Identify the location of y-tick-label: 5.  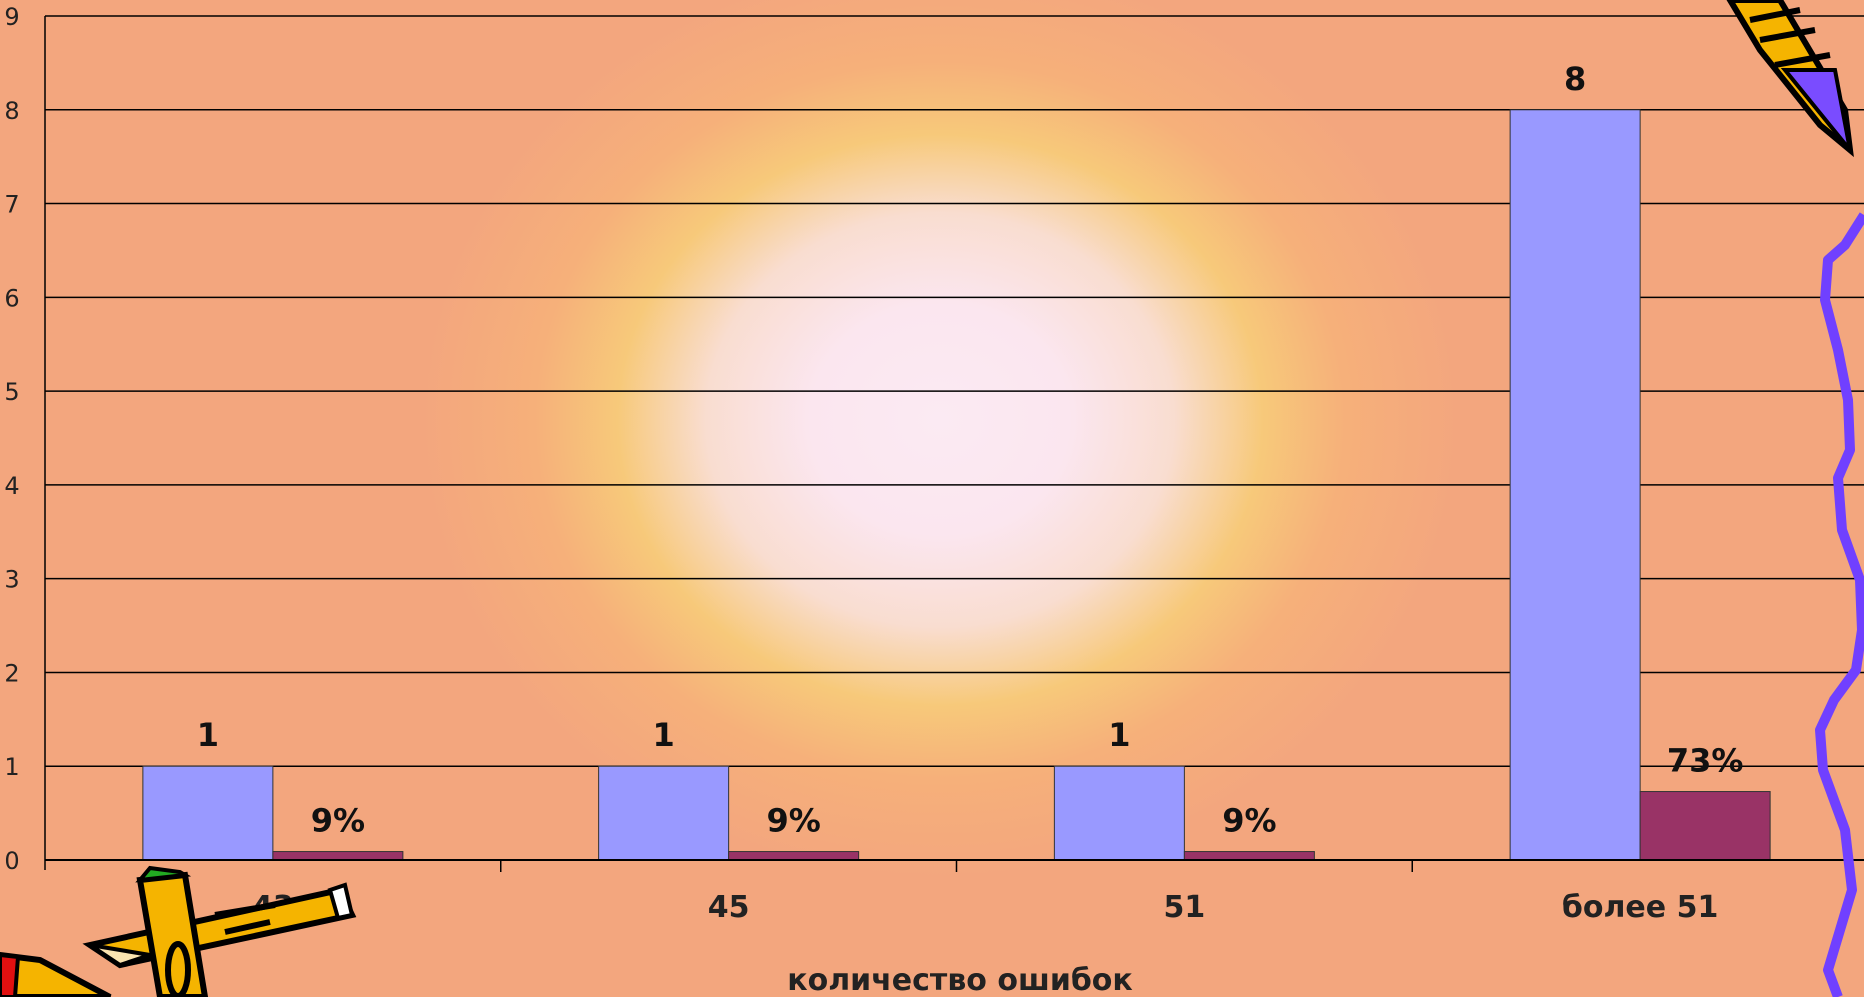
(11, 392).